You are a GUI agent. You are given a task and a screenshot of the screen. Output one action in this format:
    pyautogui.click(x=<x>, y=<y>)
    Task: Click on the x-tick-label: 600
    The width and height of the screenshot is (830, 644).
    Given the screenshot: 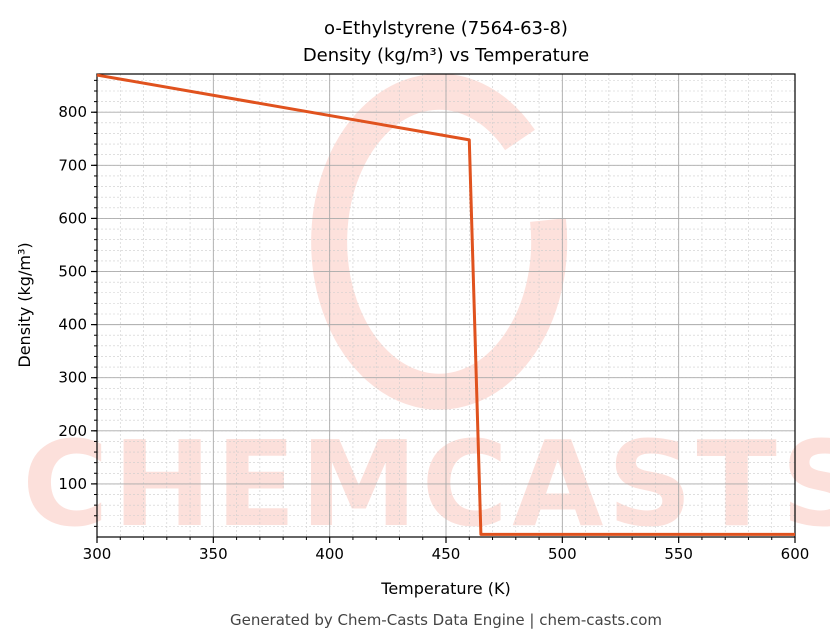 What is the action you would take?
    pyautogui.click(x=795, y=554)
    